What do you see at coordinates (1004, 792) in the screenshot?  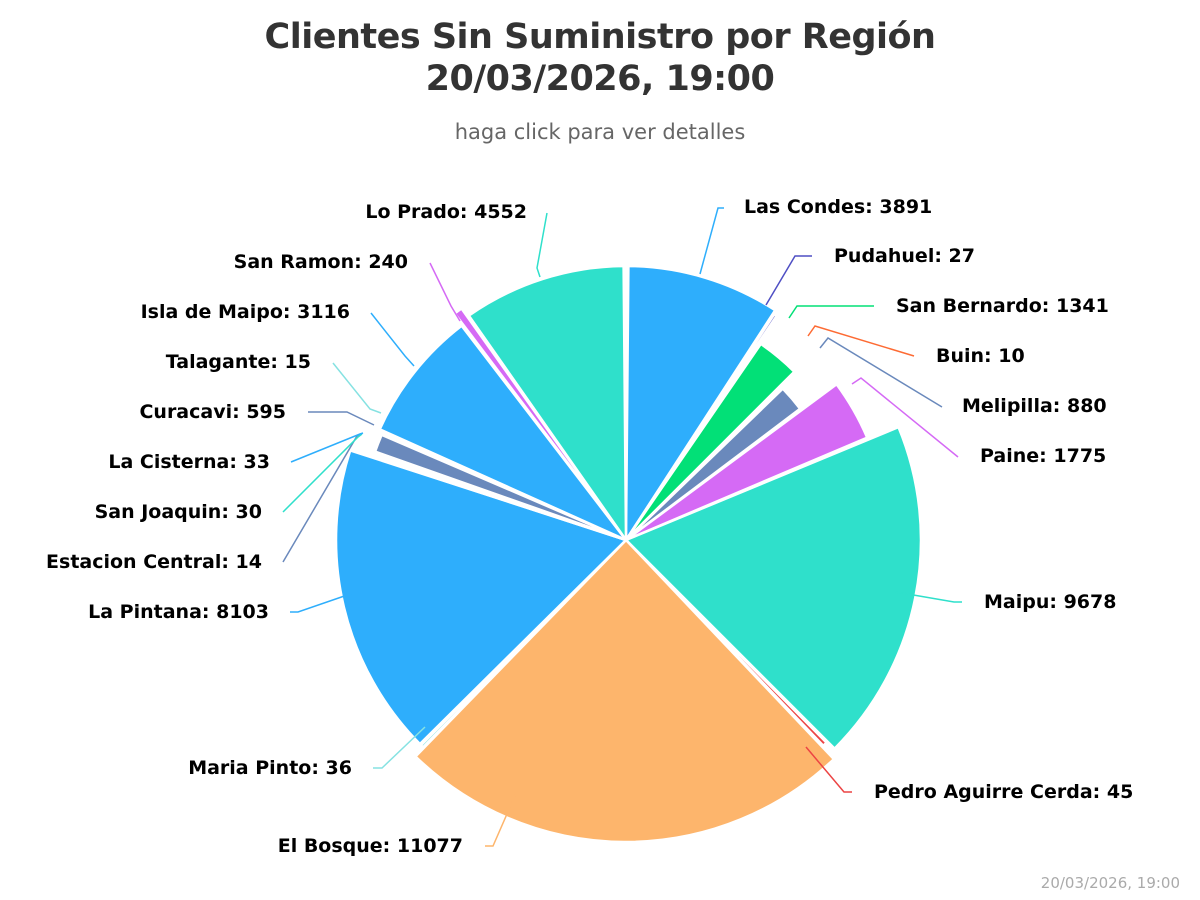 I see `slice-label: Pedro Aguirre Cerda: 45` at bounding box center [1004, 792].